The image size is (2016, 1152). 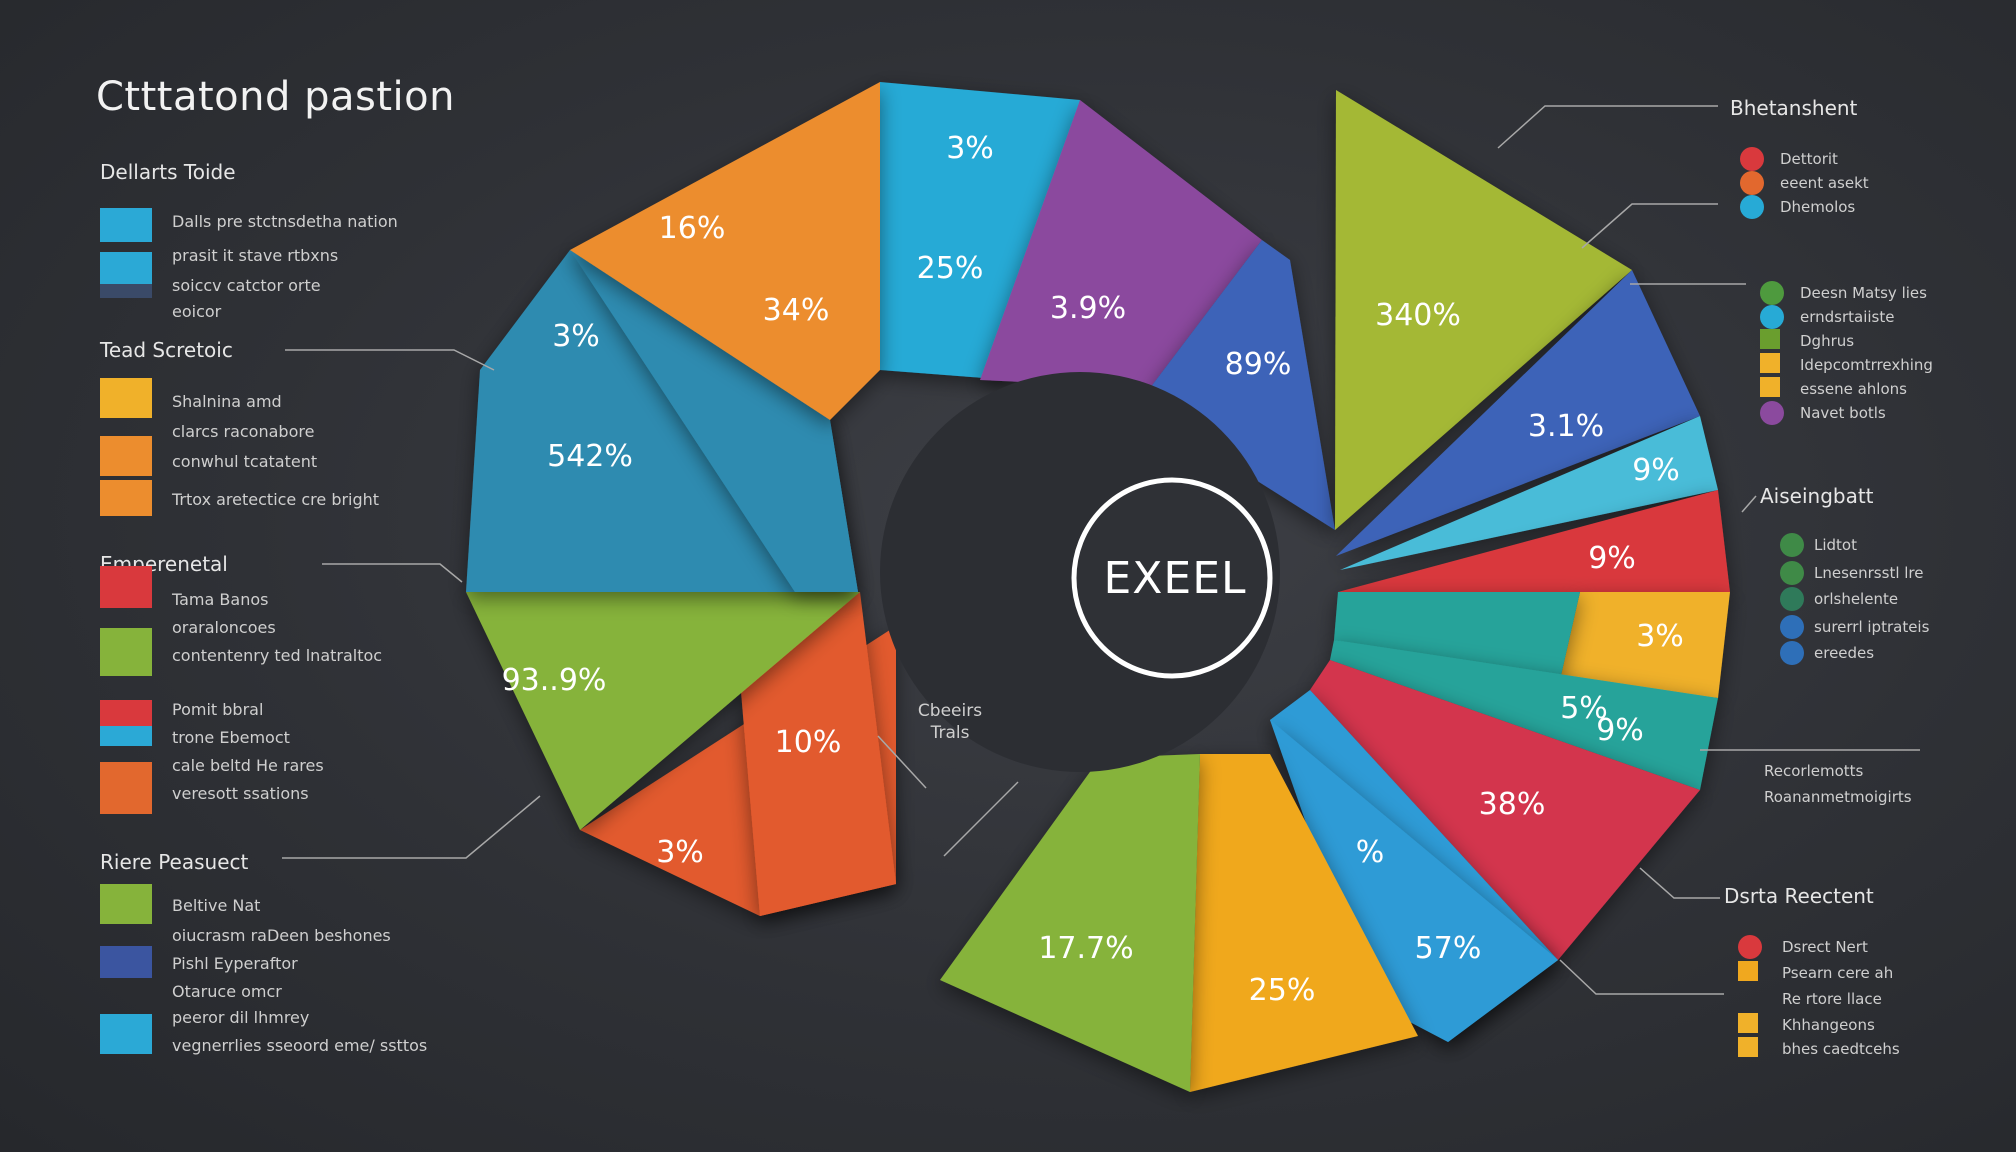 What do you see at coordinates (218, 709) in the screenshot?
I see `left-legend-item: Pomit bbral` at bounding box center [218, 709].